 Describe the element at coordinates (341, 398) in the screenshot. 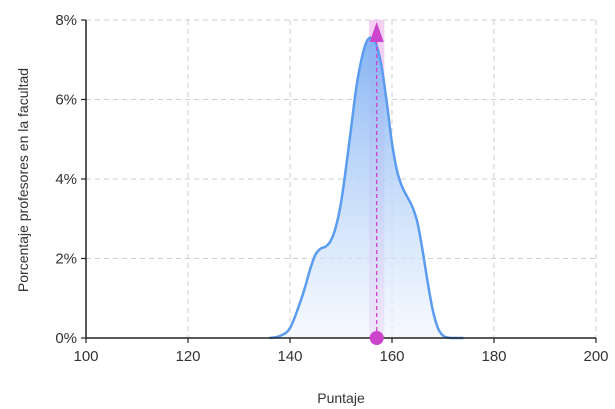

I see `x-axis-label: Puntaje` at that location.